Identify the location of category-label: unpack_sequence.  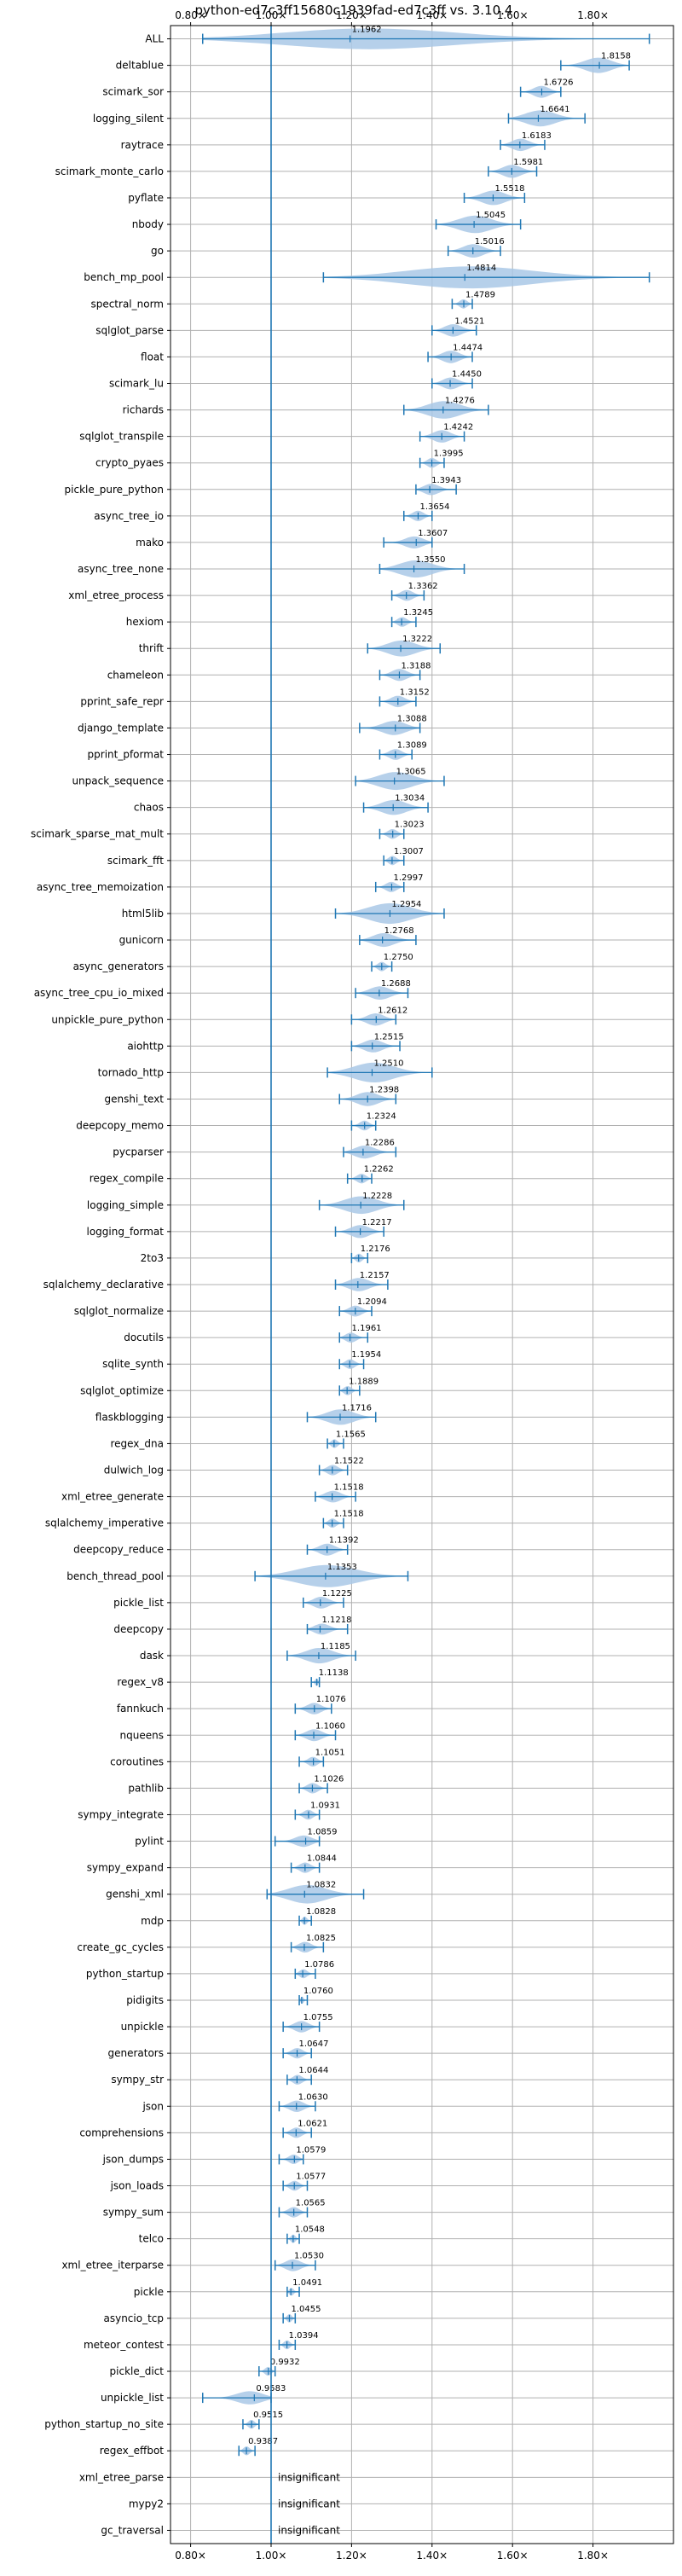
(118, 781).